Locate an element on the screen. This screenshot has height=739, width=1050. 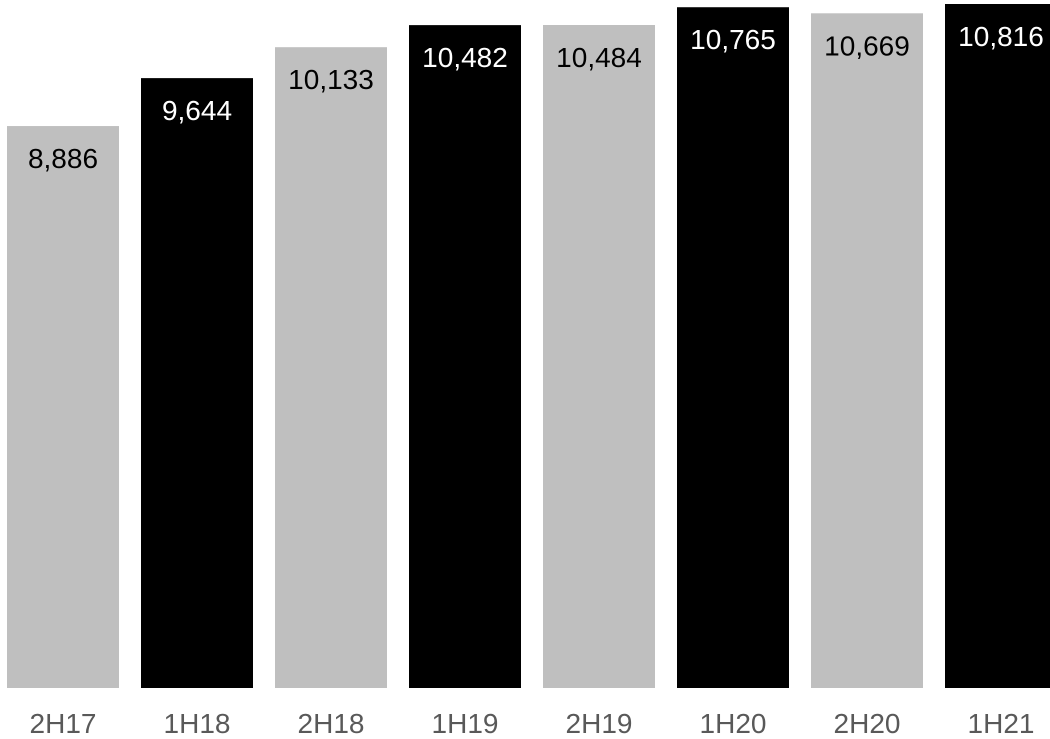
x-tick-label-1H18: 1H18 is located at coordinates (197, 723).